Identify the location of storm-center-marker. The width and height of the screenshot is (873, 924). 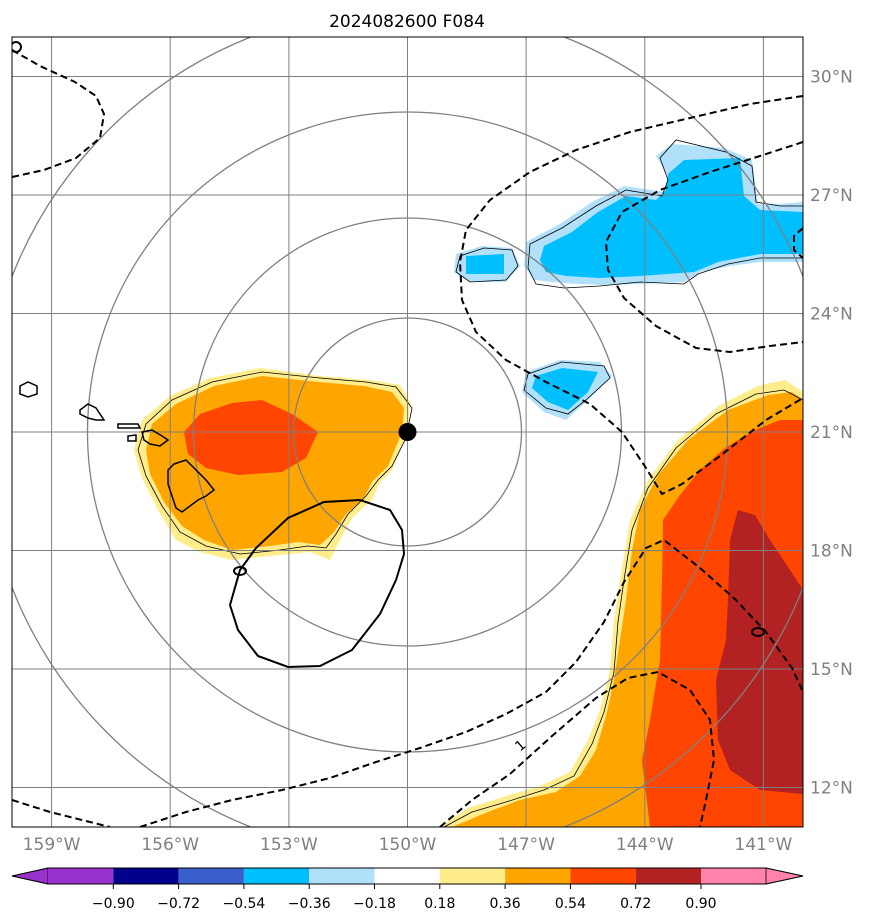
(407, 432).